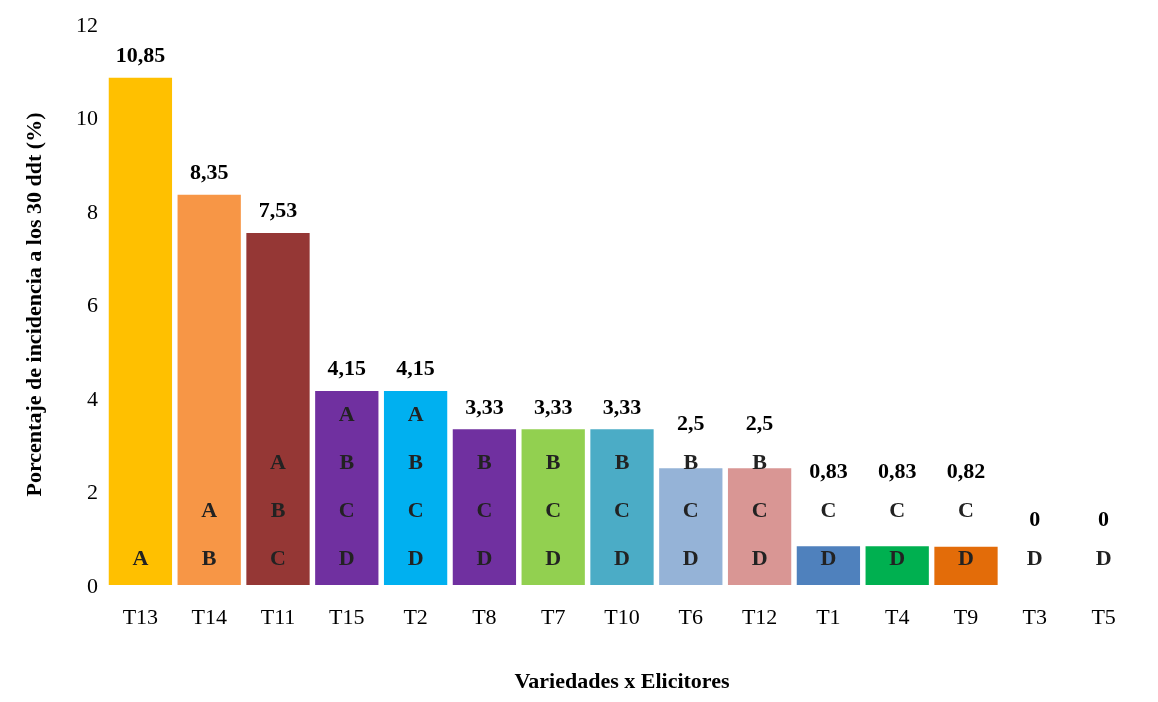  I want to click on annotation: A B C, so click(278, 509).